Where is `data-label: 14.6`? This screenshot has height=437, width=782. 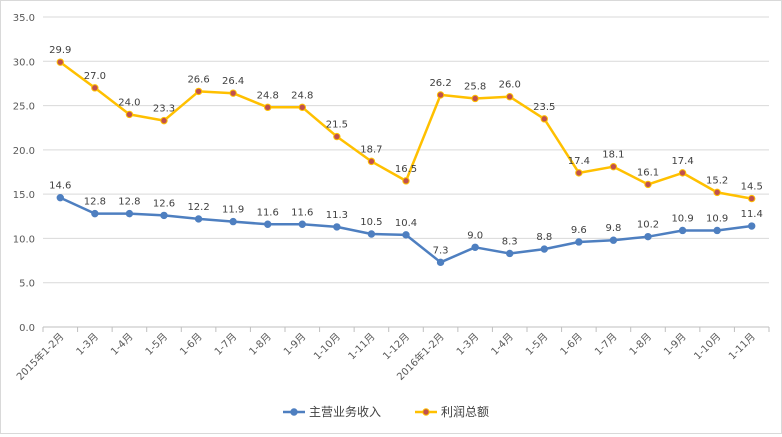
data-label: 14.6 is located at coordinates (60, 186).